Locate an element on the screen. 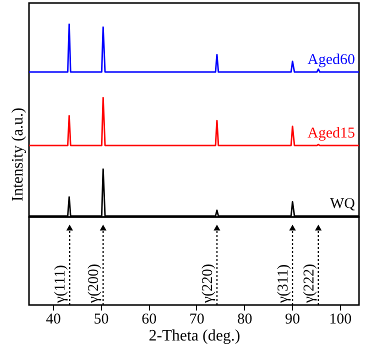  series-label: Aged15 is located at coordinates (331, 133).